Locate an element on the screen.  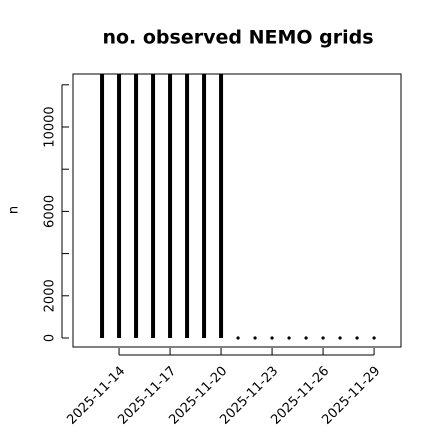
chart-title: no. observed NEMO grids is located at coordinates (237, 38).